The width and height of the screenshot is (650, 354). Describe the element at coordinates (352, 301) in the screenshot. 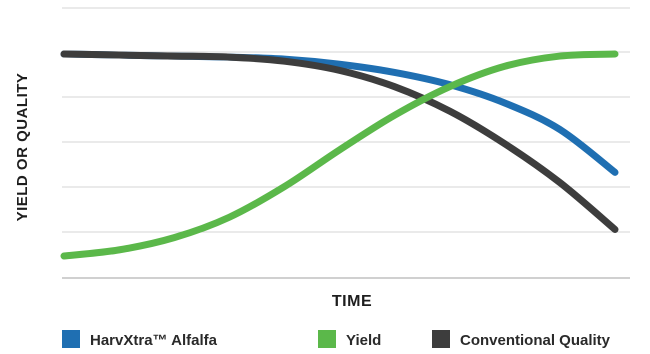

I see `x-axis-title: TIME` at that location.